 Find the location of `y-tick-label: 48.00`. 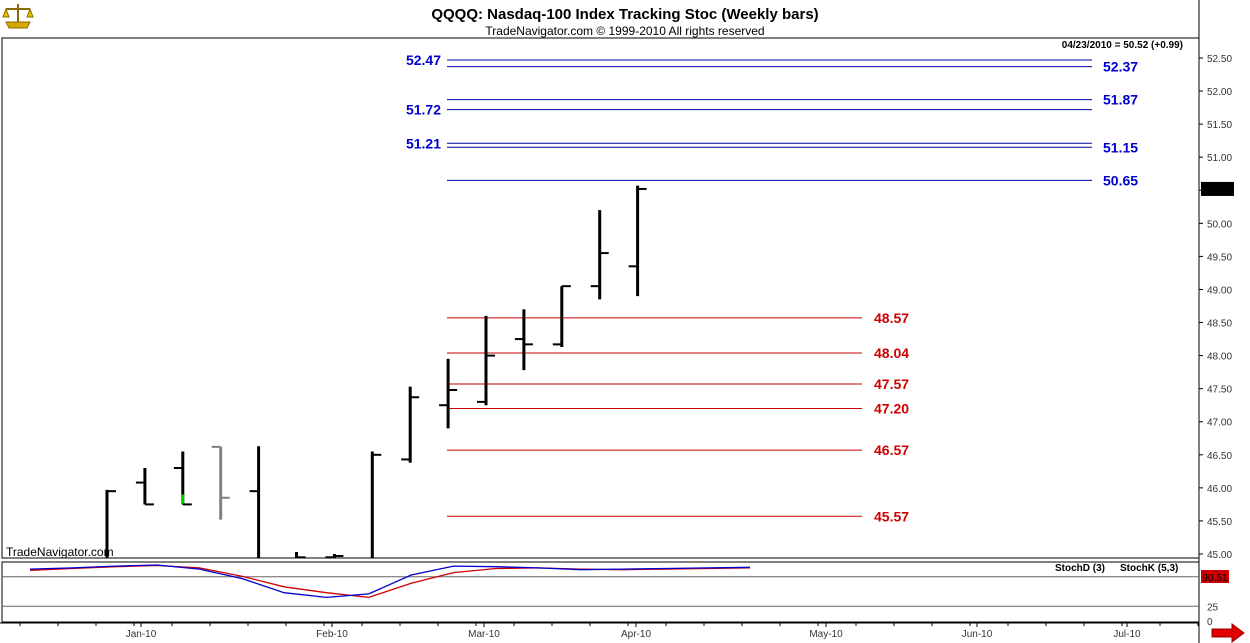

y-tick-label: 48.00 is located at coordinates (1219, 357).